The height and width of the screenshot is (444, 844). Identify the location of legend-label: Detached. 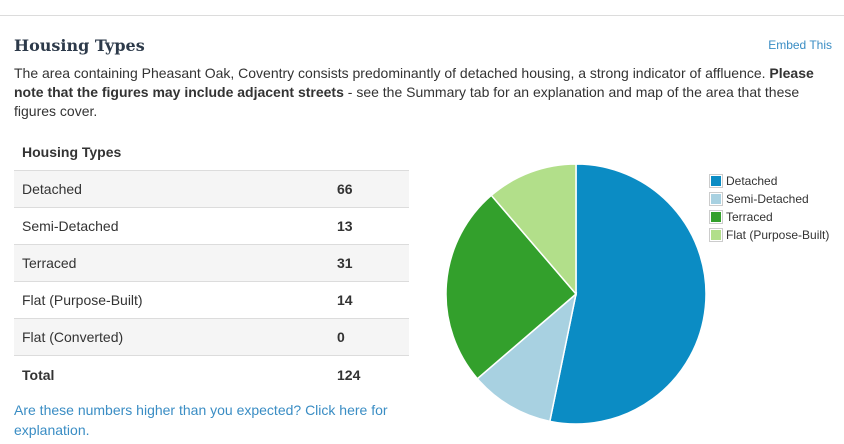
(752, 181).